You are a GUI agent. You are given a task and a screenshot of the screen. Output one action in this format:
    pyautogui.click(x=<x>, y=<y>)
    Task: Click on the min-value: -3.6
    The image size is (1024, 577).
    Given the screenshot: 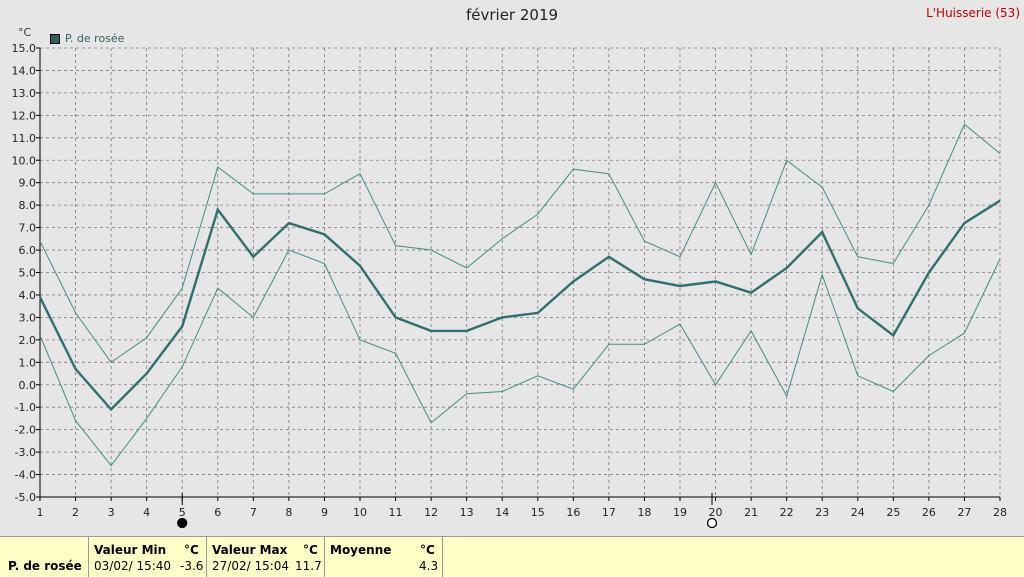 What is the action you would take?
    pyautogui.click(x=192, y=566)
    